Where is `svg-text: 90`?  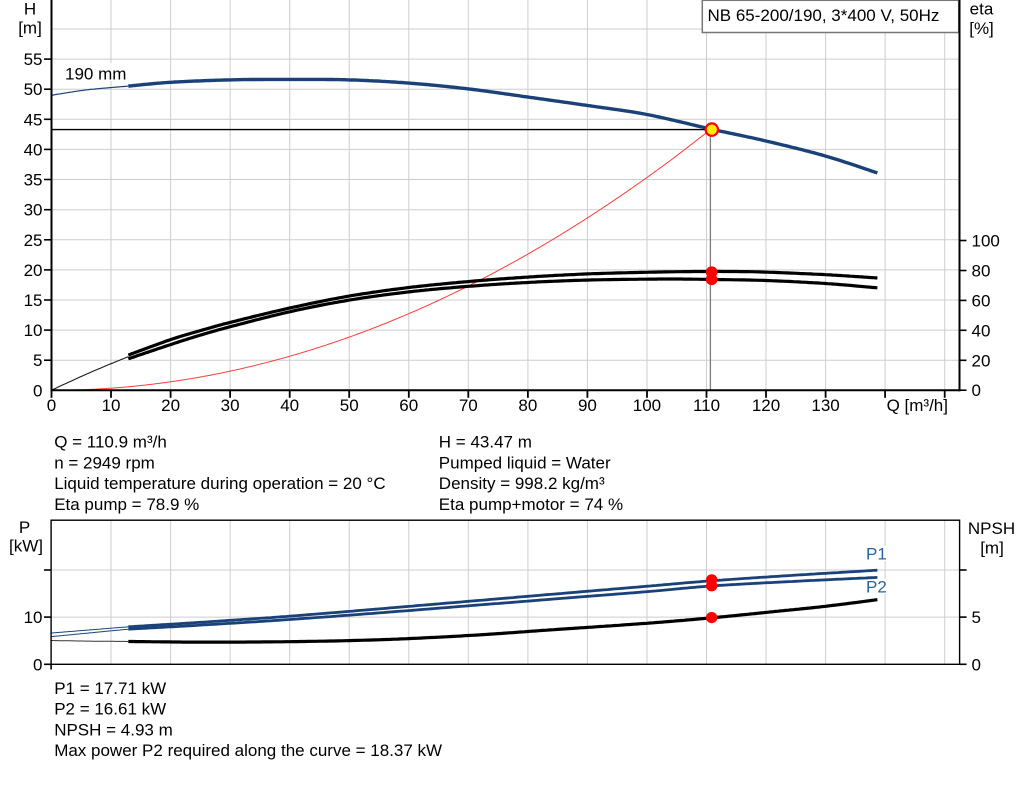 svg-text: 90 is located at coordinates (587, 405).